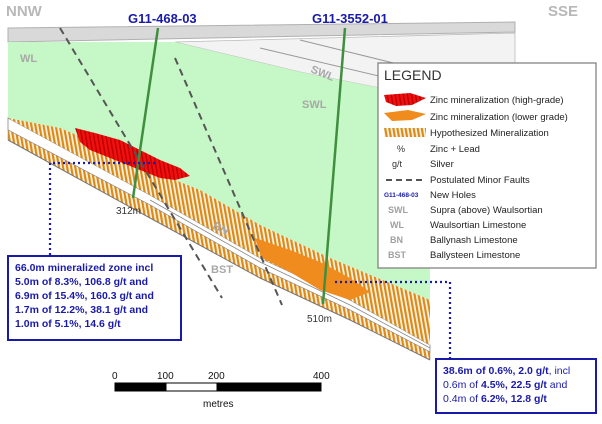 This screenshot has height=424, width=602. Describe the element at coordinates (405, 132) in the screenshot. I see `legend-hatch-swatch` at that location.